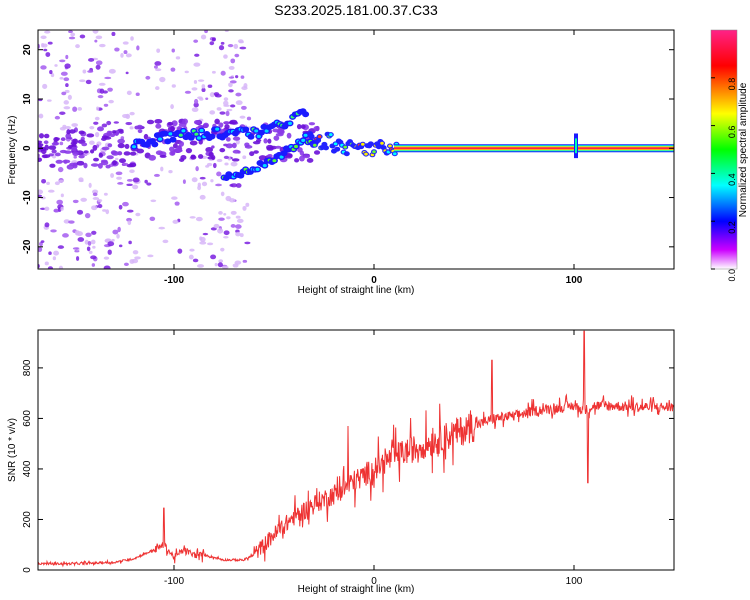 The height and width of the screenshot is (600, 750). What do you see at coordinates (574, 280) in the screenshot?
I see `spectrogram-x-tick-label: 100` at bounding box center [574, 280].